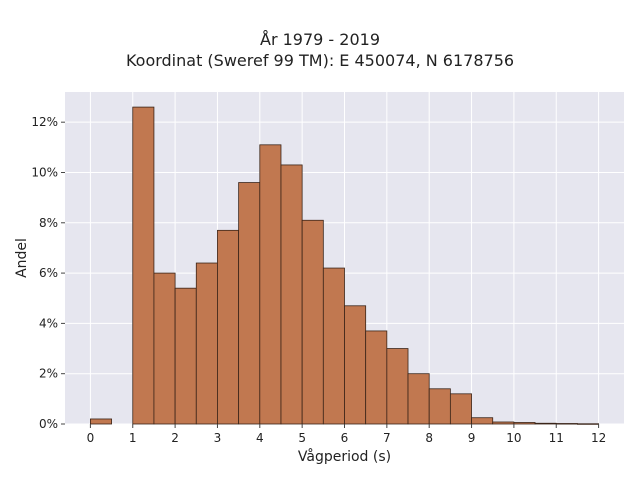 This screenshot has width=640, height=480. Describe the element at coordinates (513, 438) in the screenshot. I see `x-tick-label: 10` at that location.